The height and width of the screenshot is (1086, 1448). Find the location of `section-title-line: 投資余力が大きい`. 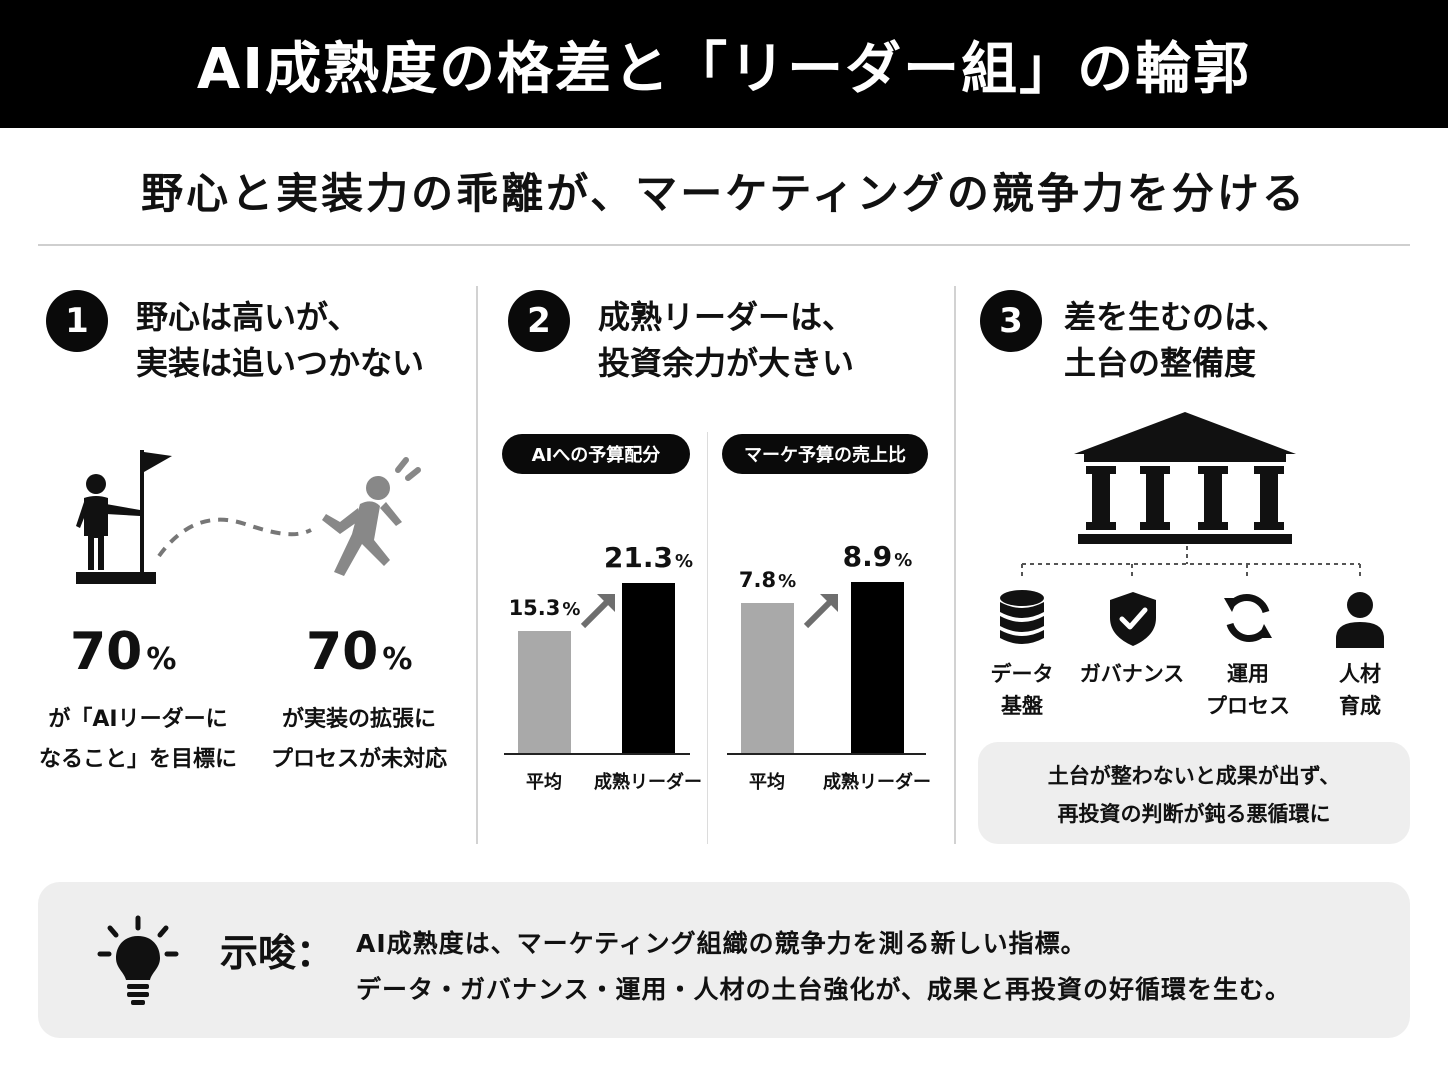

section-title-line: 投資余力が大きい is located at coordinates (726, 363).